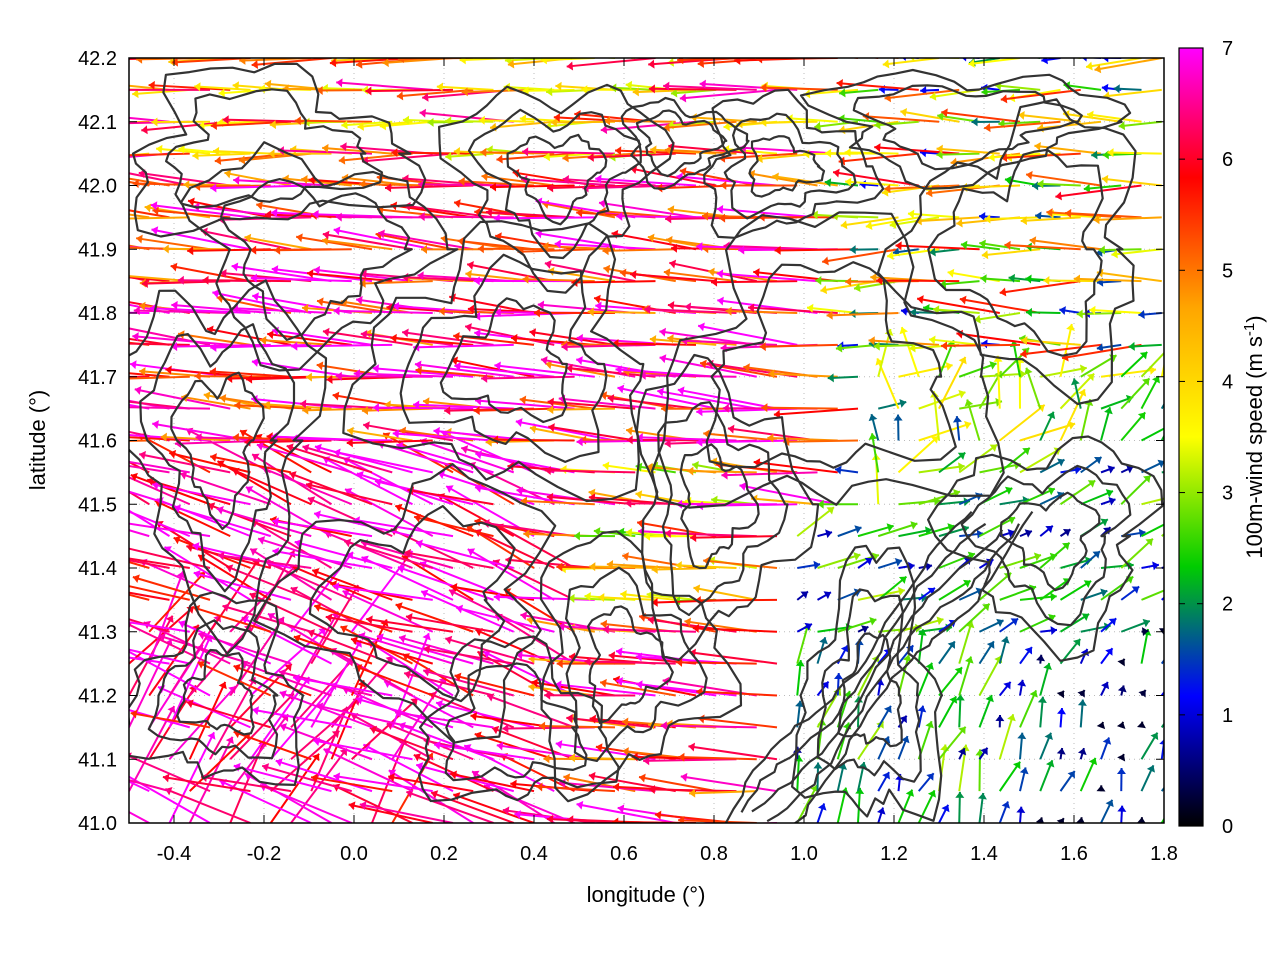 Image resolution: width=1280 pixels, height=960 pixels. I want to click on colorbar-tick-label: 3, so click(1227, 494).